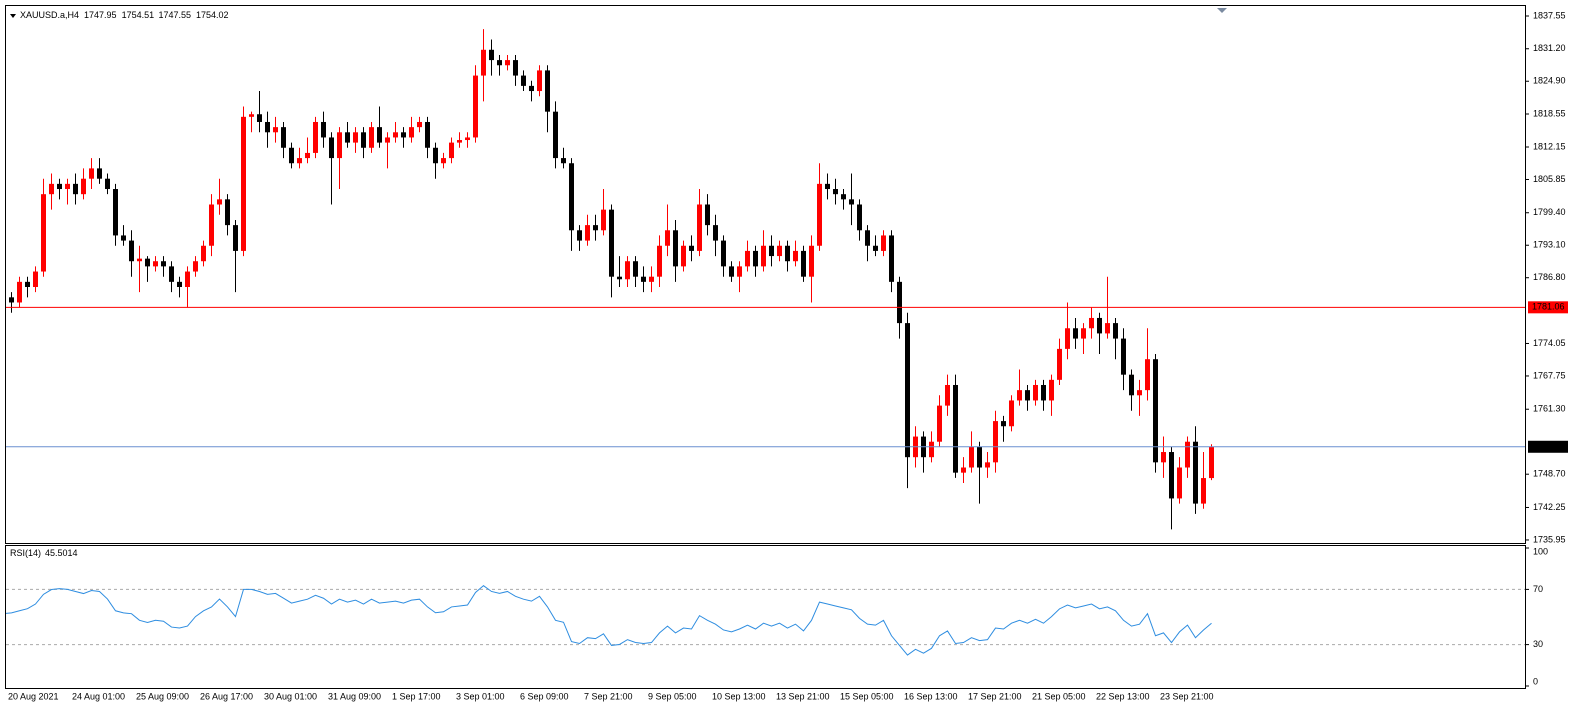 The width and height of the screenshot is (1578, 714). Describe the element at coordinates (1549, 375) in the screenshot. I see `y-tick-label: 1767.75` at that location.